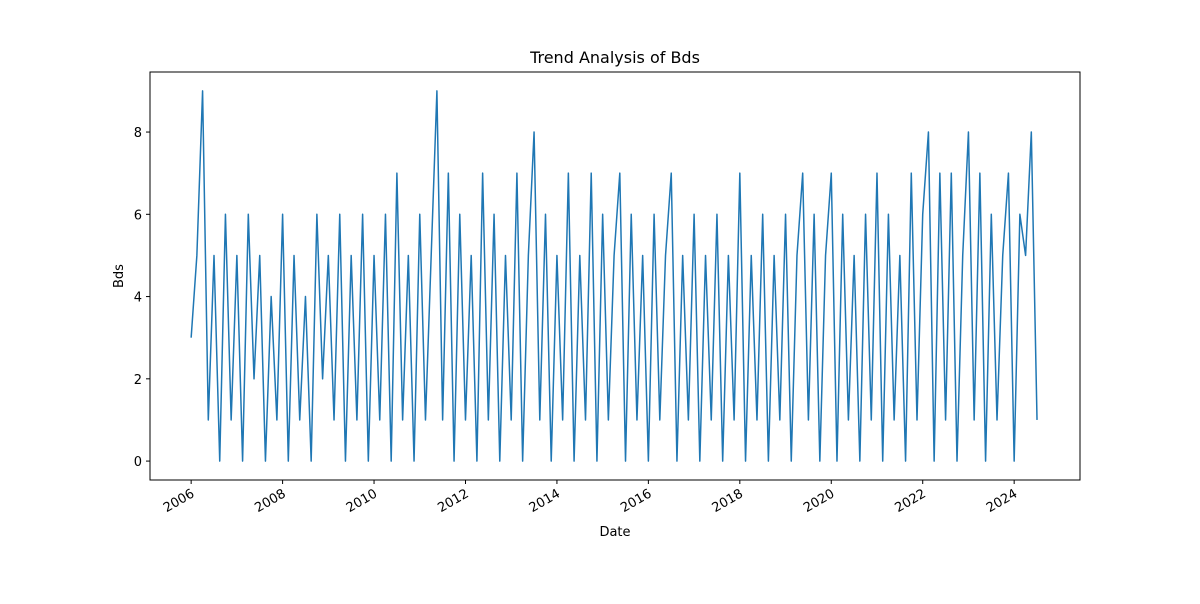  Describe the element at coordinates (614, 57) in the screenshot. I see `chart-title: Trend Analysis of Bds` at that location.